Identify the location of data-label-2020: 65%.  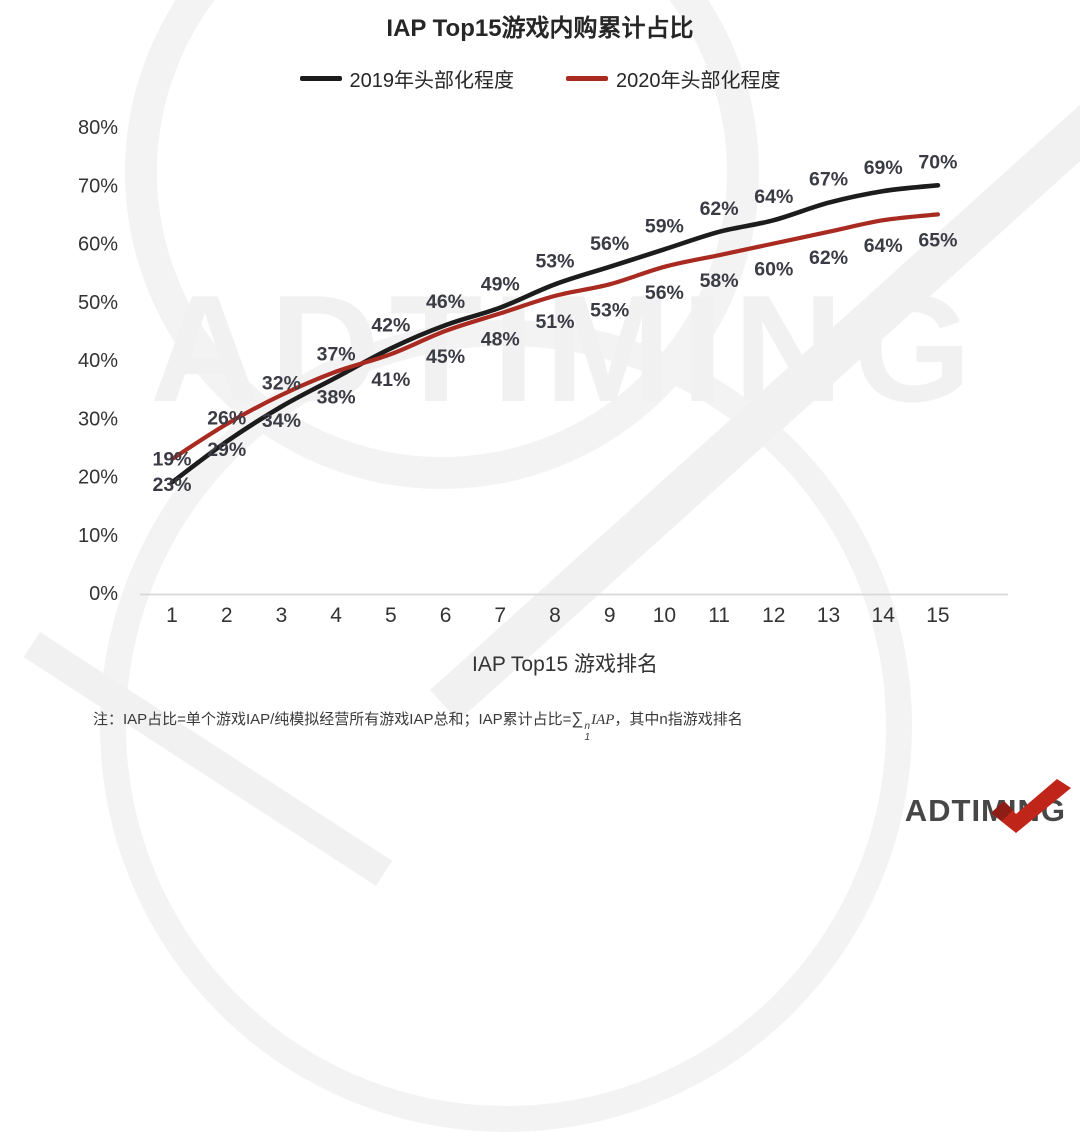
(937, 240).